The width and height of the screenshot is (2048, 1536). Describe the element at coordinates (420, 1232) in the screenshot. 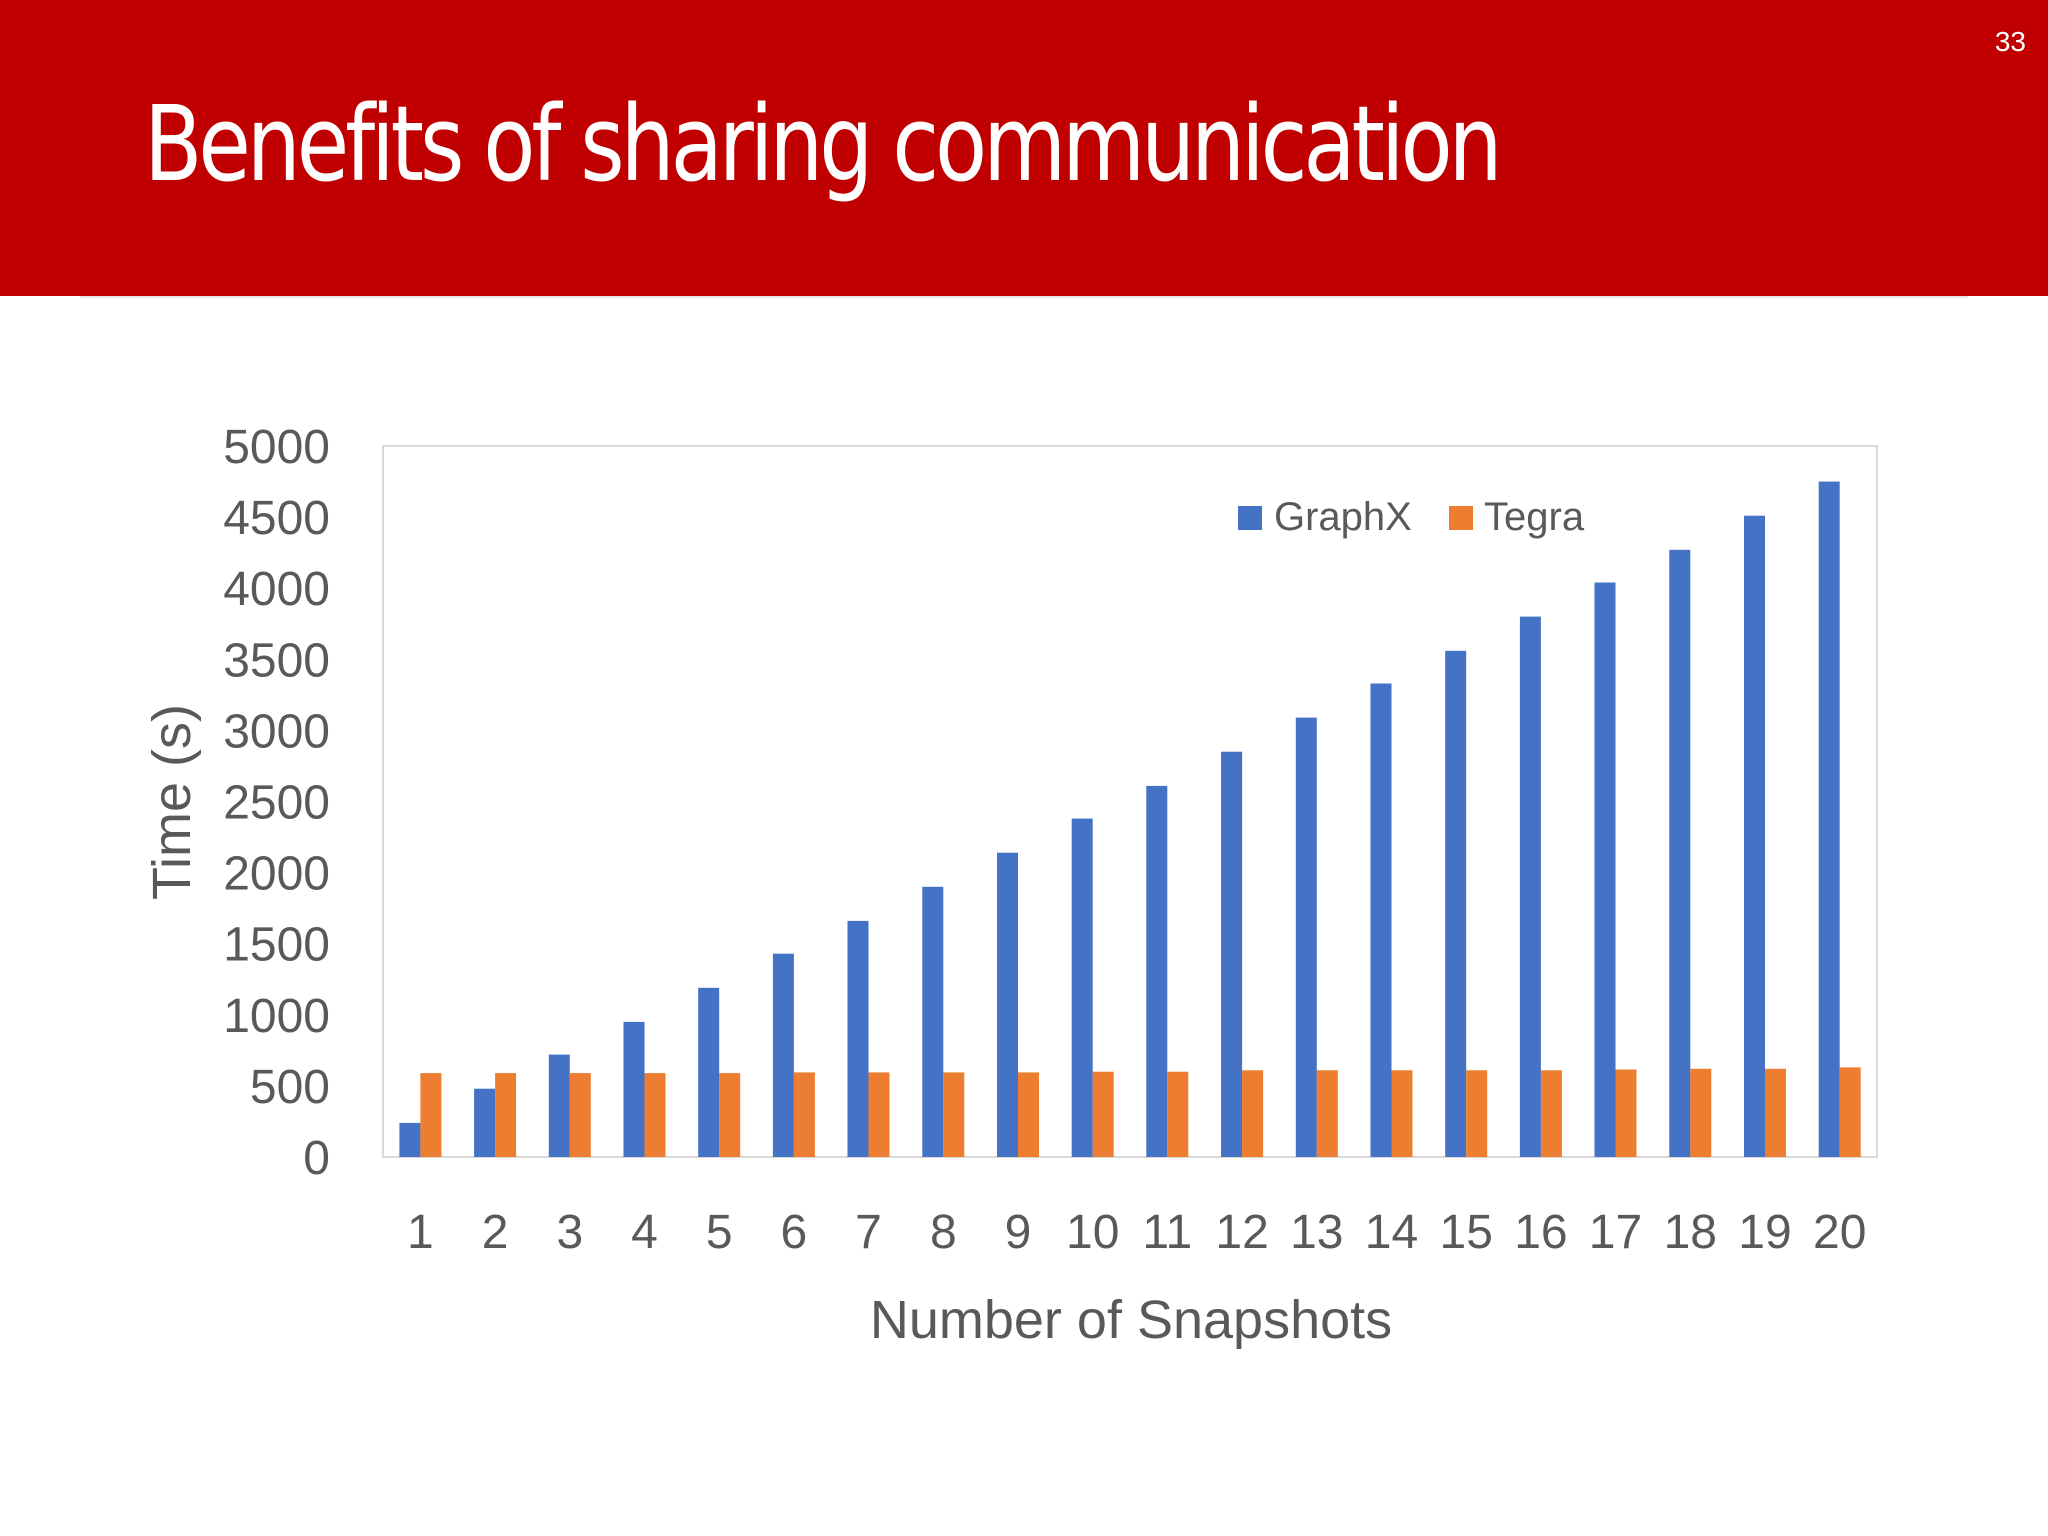

I see `x-tick-label: 1` at that location.